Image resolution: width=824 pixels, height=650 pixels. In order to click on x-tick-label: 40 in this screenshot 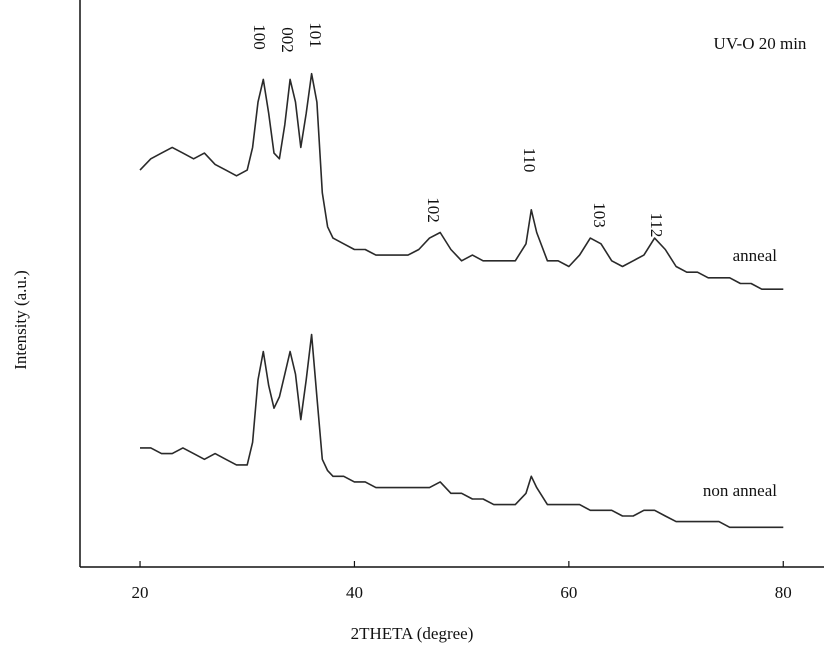, I will do `click(354, 592)`.